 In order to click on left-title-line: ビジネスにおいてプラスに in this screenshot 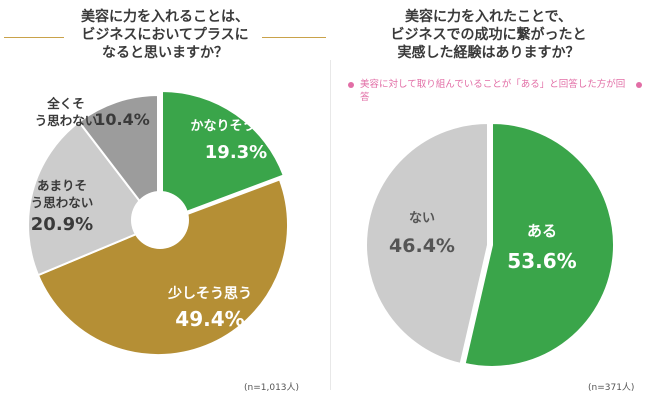, I will do `click(165, 35)`.